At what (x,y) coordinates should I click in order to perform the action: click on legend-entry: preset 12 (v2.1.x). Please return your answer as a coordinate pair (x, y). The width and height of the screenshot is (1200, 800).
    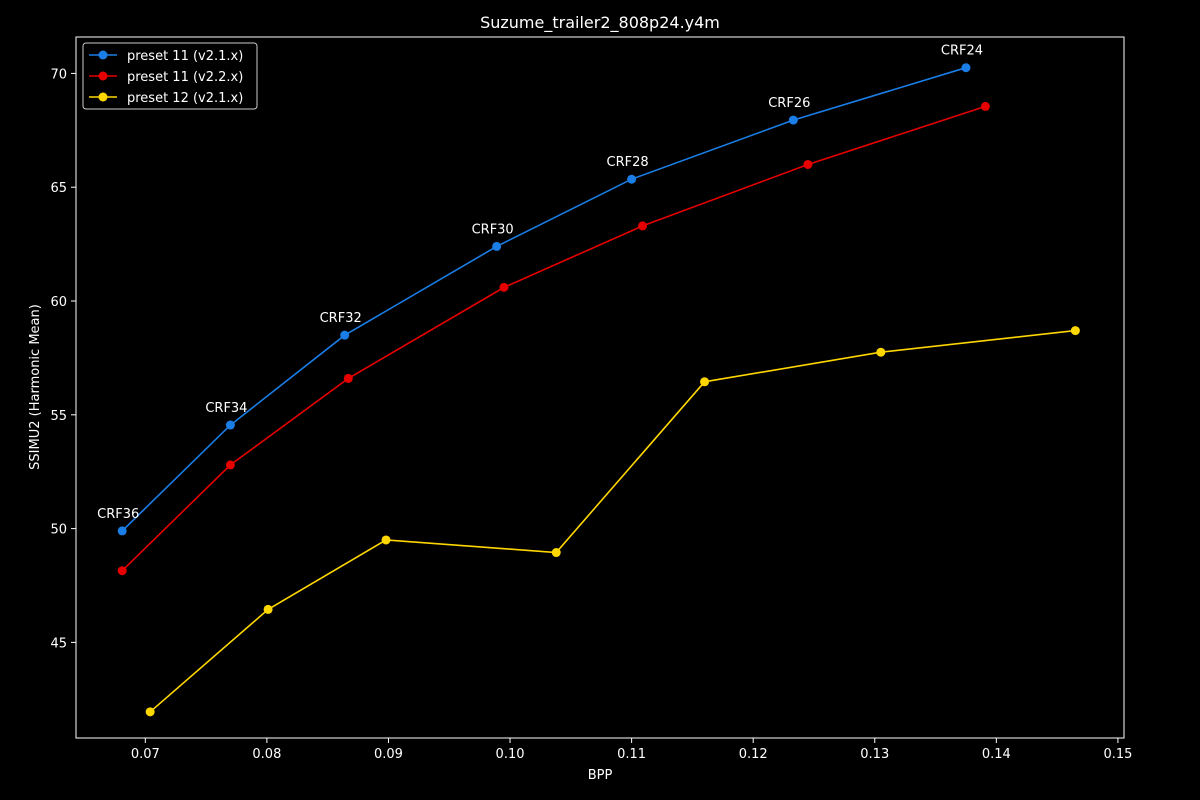
    Looking at the image, I should click on (185, 98).